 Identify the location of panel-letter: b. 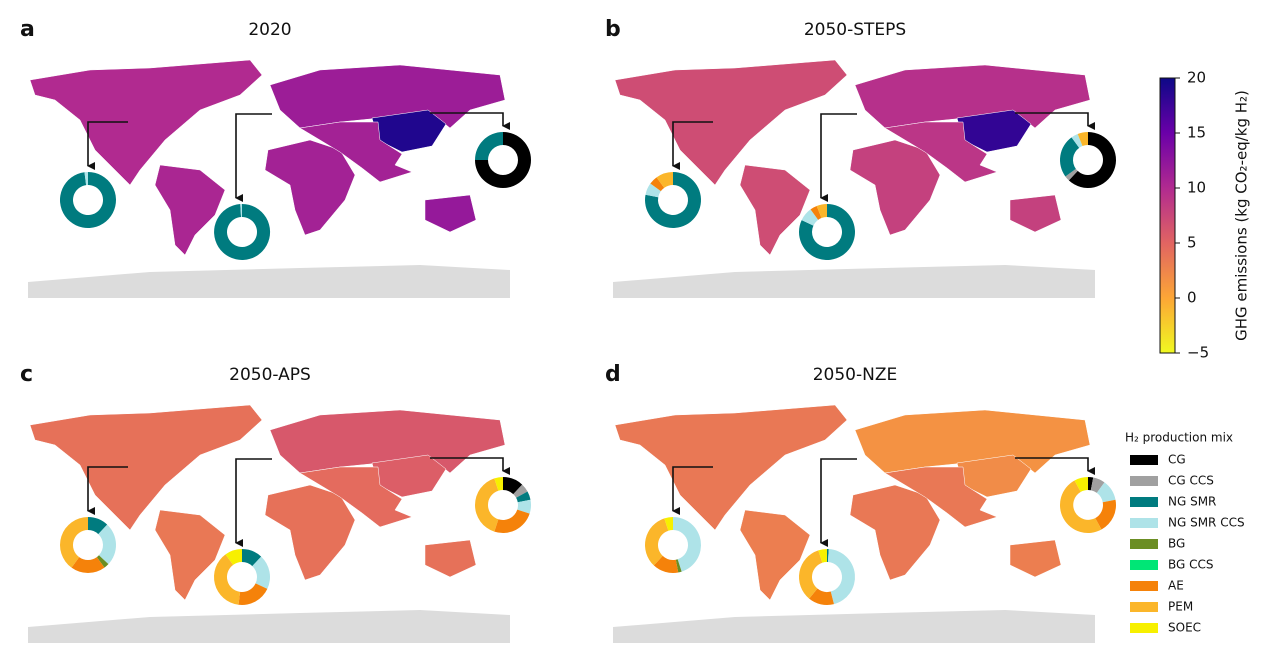
(613, 29).